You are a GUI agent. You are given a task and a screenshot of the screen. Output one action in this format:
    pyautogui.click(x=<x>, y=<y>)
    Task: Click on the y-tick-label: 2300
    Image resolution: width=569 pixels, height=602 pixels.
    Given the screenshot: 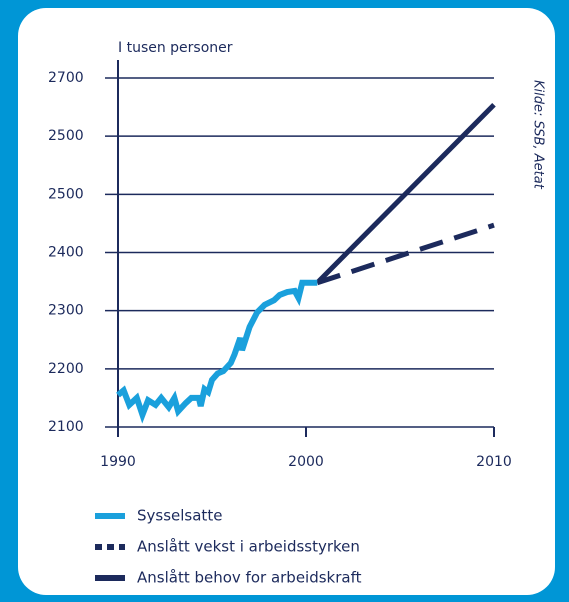 What is the action you would take?
    pyautogui.click(x=66, y=311)
    